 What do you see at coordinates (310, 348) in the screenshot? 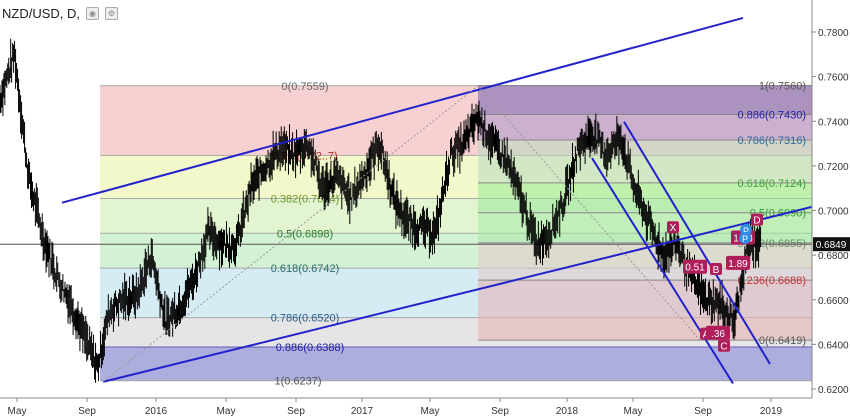
I see `fib-left-label: 0.886(0.6388)` at bounding box center [310, 348].